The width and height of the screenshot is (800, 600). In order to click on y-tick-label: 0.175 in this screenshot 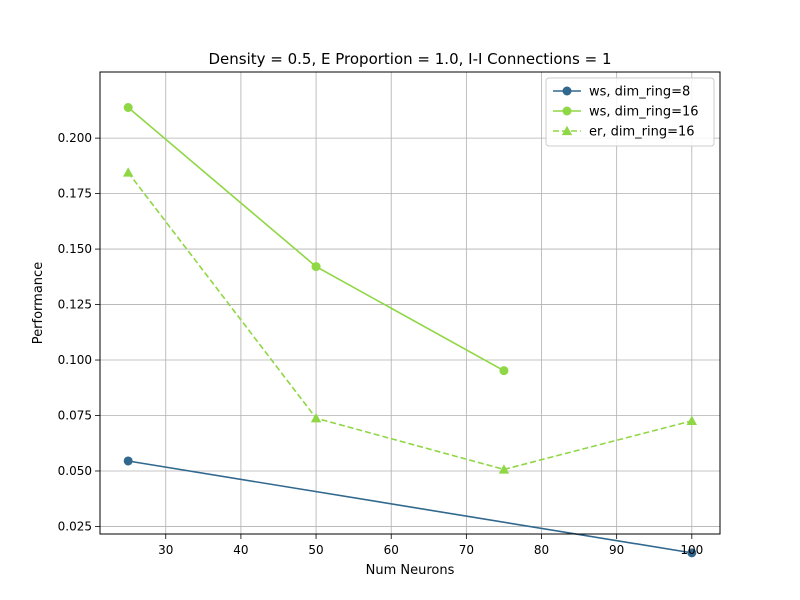, I will do `click(75, 194)`.